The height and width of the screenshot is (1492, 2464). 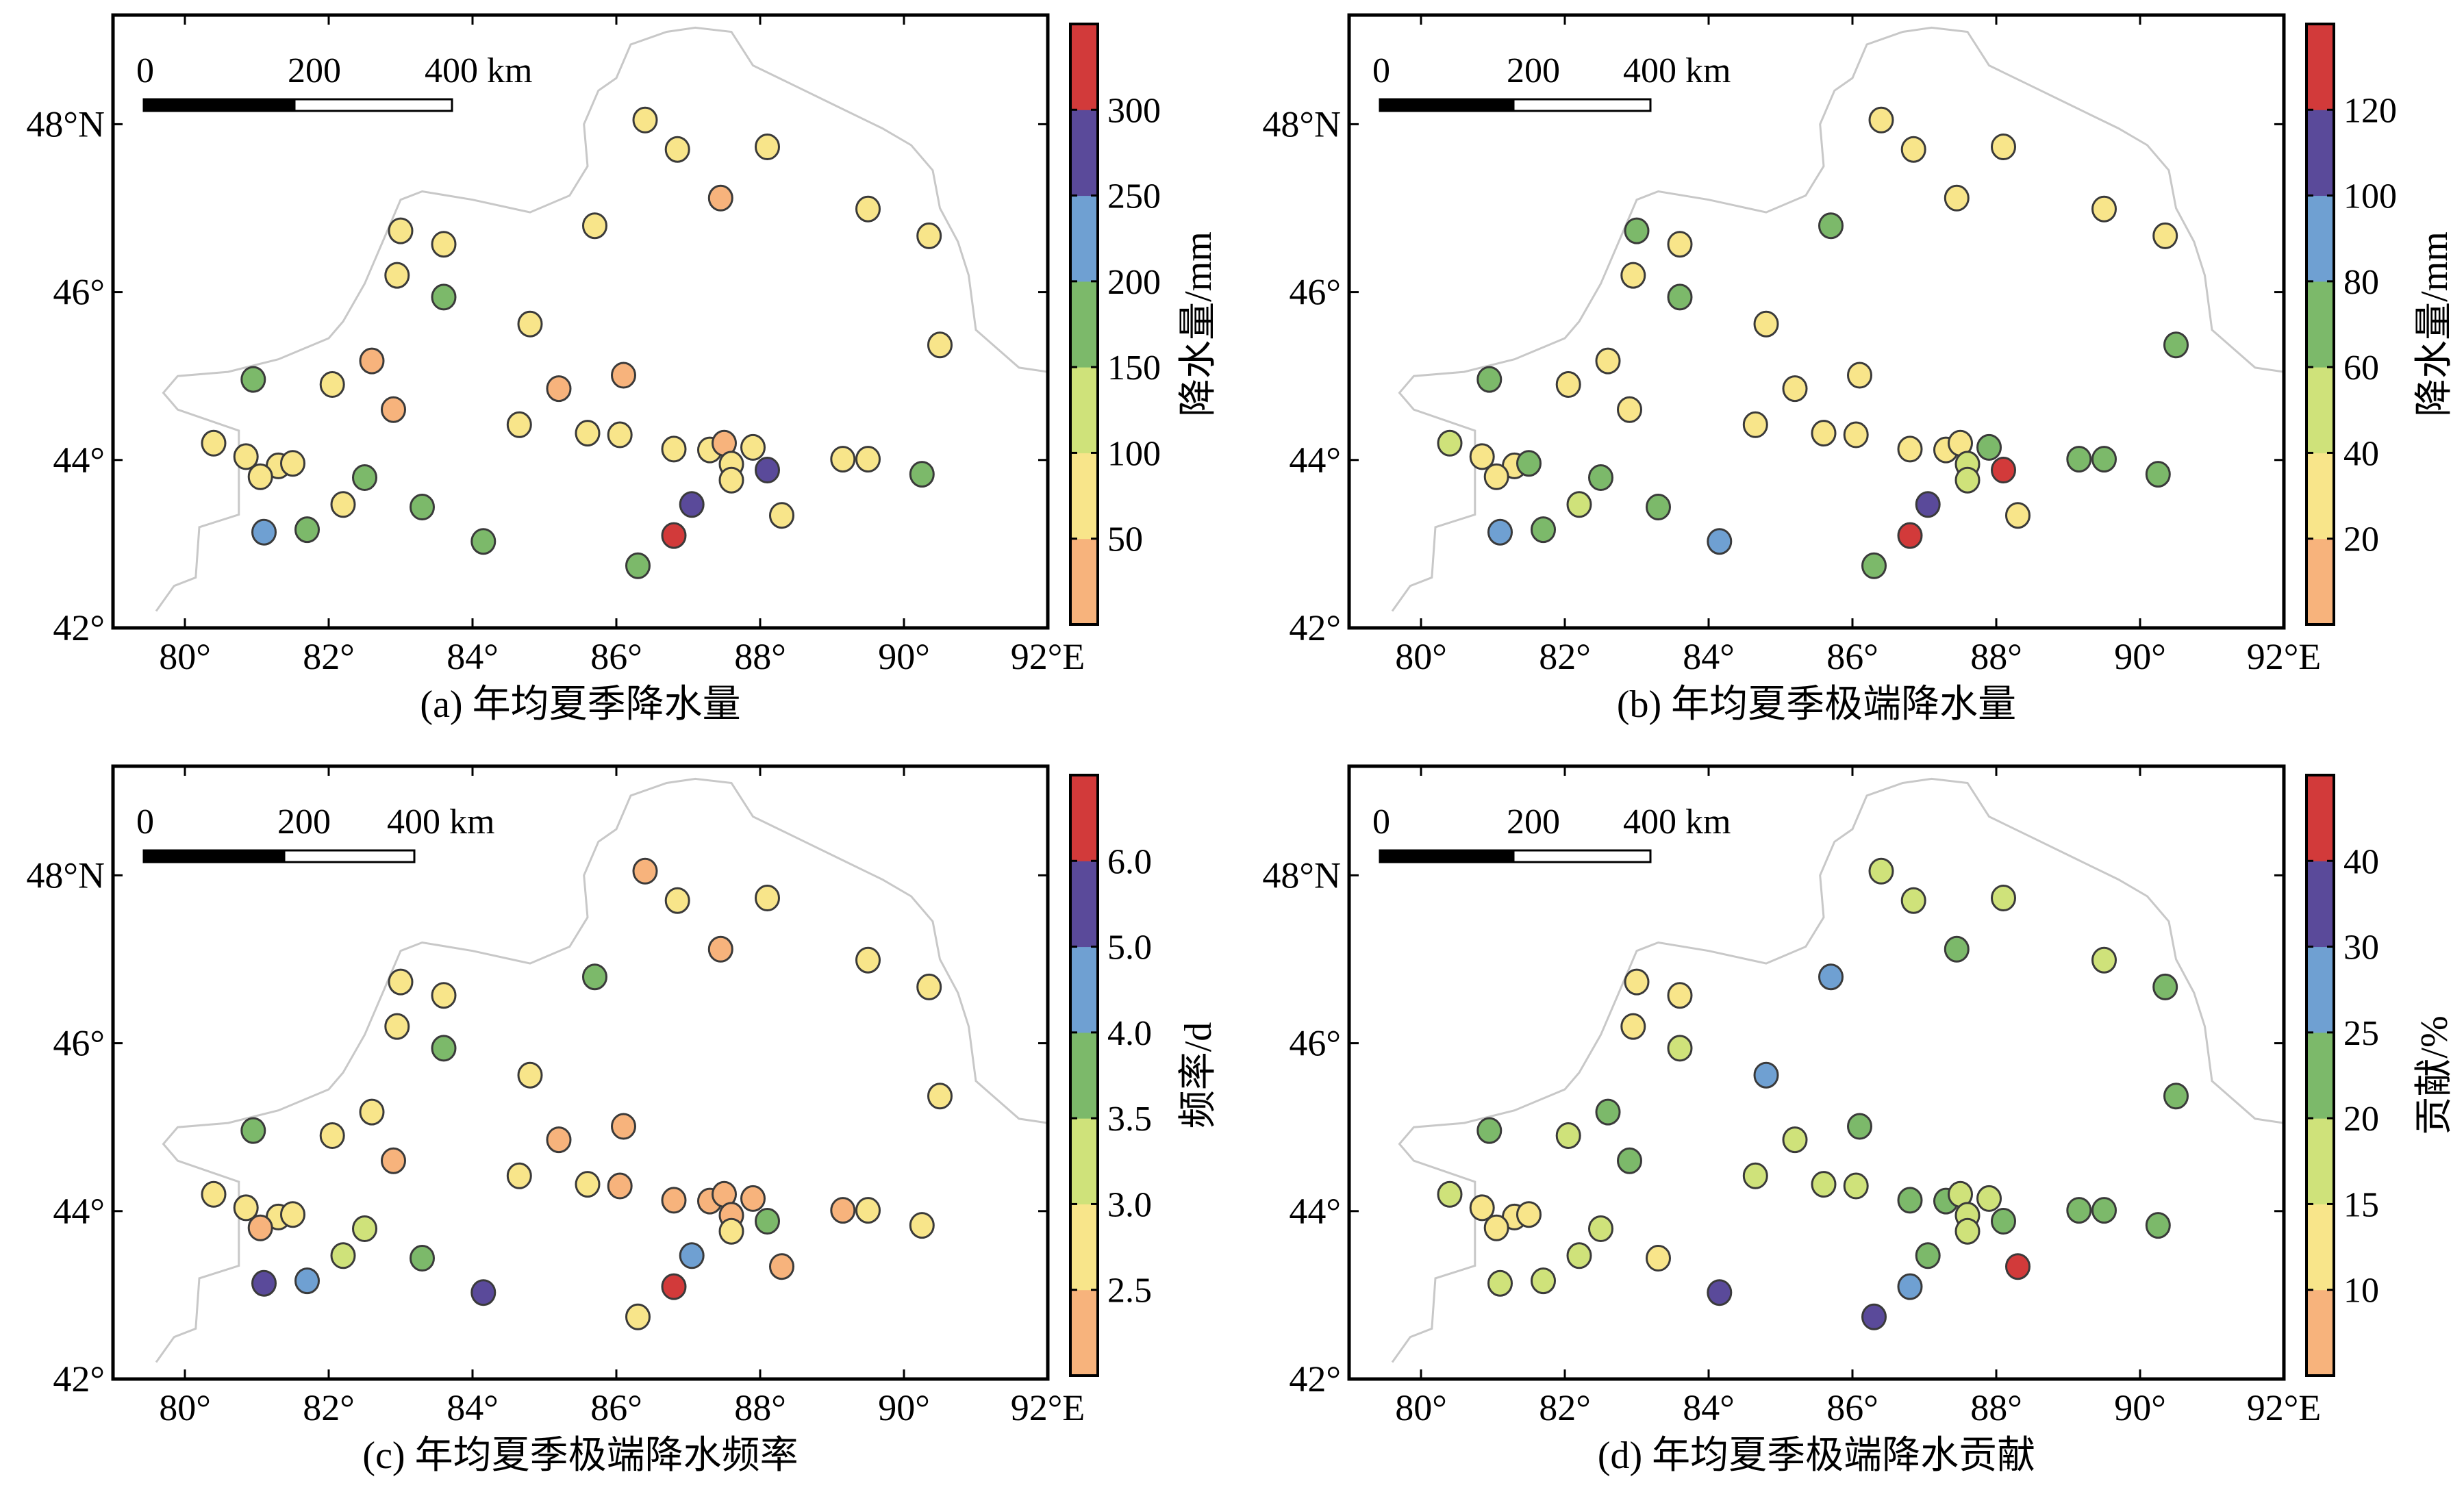 What do you see at coordinates (2380, 1075) in the screenshot?
I see `colorbar: 10 15 20 25 30 40 贡献/%` at bounding box center [2380, 1075].